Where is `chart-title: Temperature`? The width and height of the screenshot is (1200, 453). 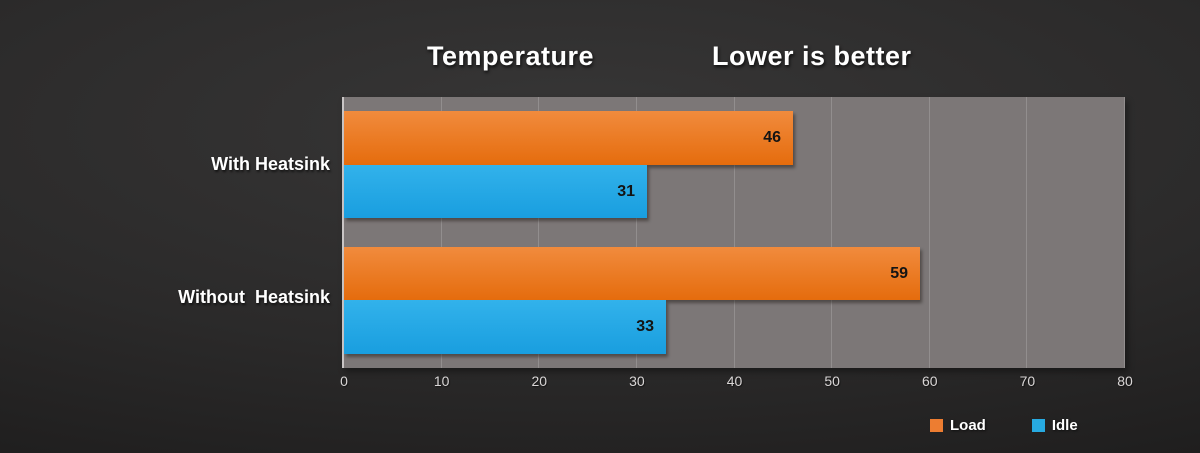 chart-title: Temperature is located at coordinates (511, 56).